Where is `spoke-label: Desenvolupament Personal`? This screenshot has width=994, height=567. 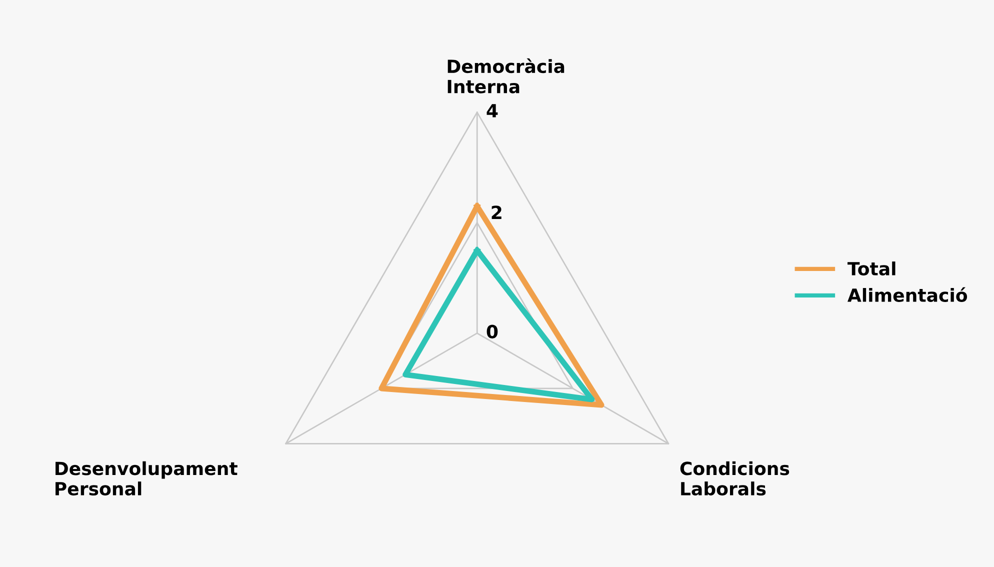 spoke-label: Desenvolupament Personal is located at coordinates (147, 478).